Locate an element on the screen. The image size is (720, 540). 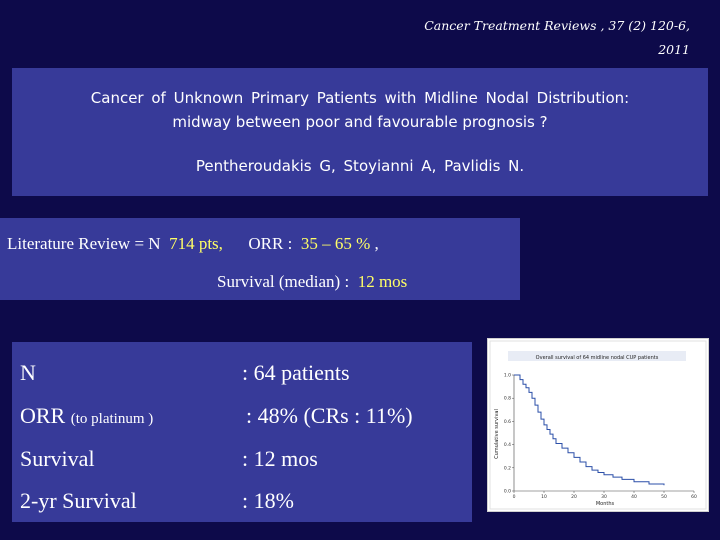
chart-y-tick-label: 0.4 is located at coordinates (507, 445).